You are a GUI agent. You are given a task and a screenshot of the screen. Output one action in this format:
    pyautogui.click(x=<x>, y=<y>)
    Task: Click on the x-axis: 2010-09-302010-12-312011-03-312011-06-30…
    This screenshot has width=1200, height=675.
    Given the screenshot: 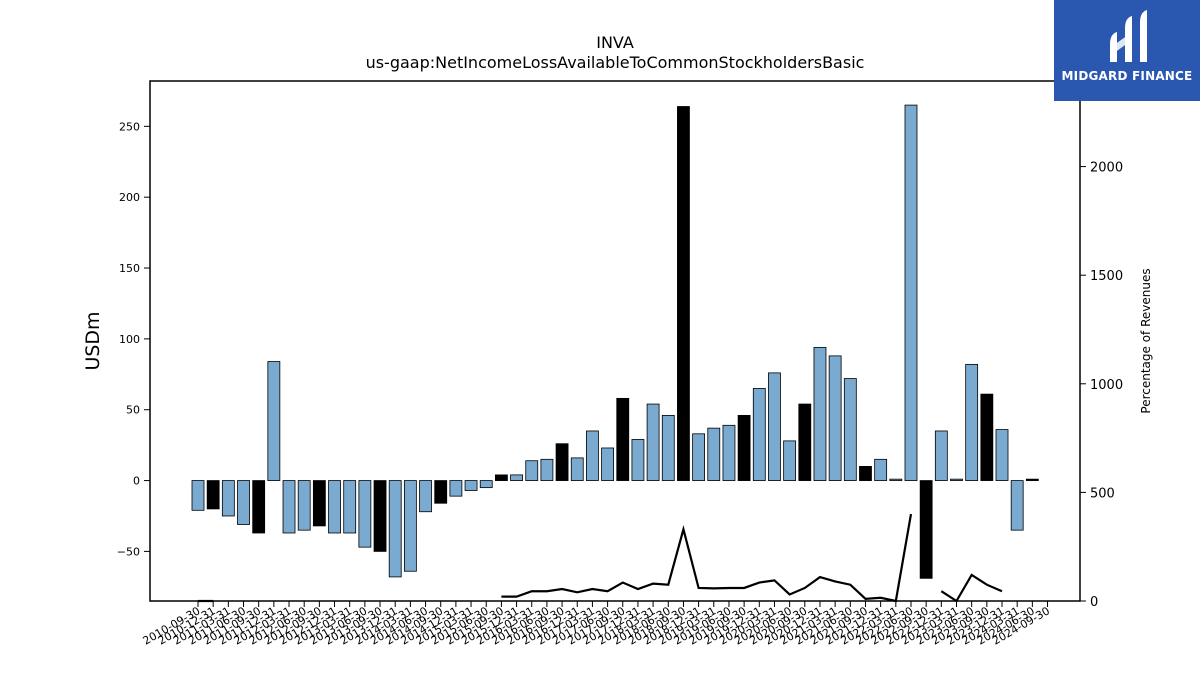 What is the action you would take?
    pyautogui.click(x=596, y=624)
    